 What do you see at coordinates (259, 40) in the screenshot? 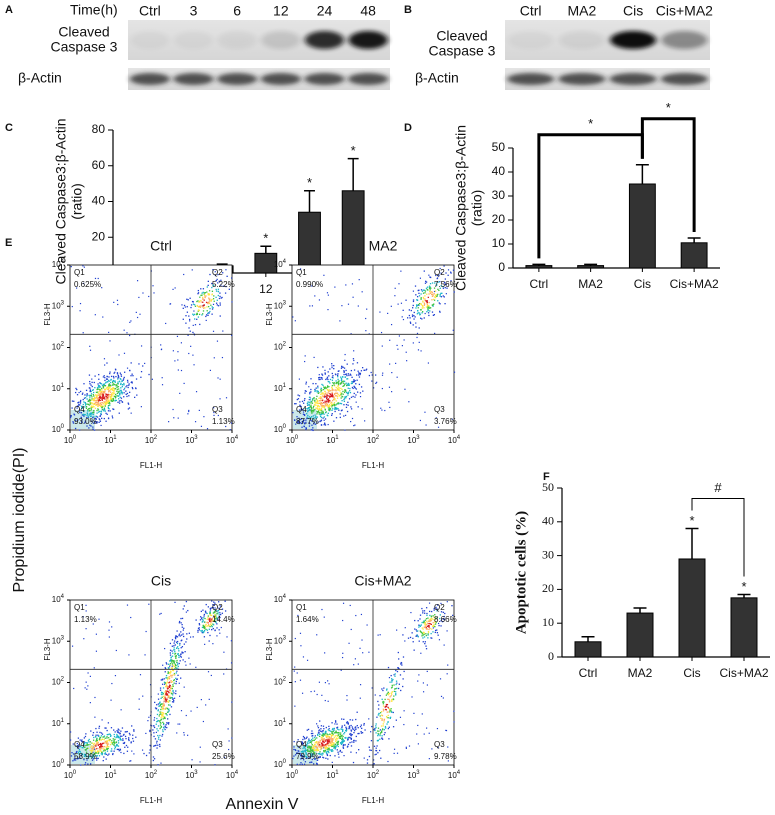
I see `blot-strip` at bounding box center [259, 40].